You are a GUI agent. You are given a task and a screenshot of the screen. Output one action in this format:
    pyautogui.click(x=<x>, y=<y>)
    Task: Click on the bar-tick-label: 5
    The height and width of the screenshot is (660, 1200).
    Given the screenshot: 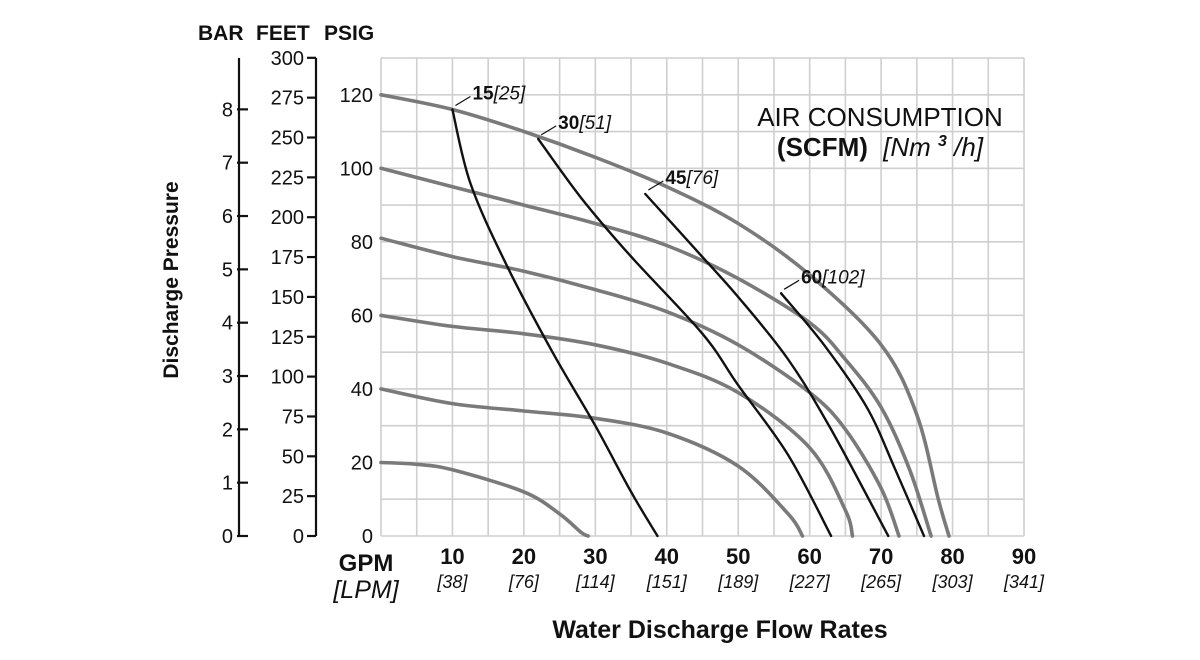 What is the action you would take?
    pyautogui.click(x=227, y=270)
    